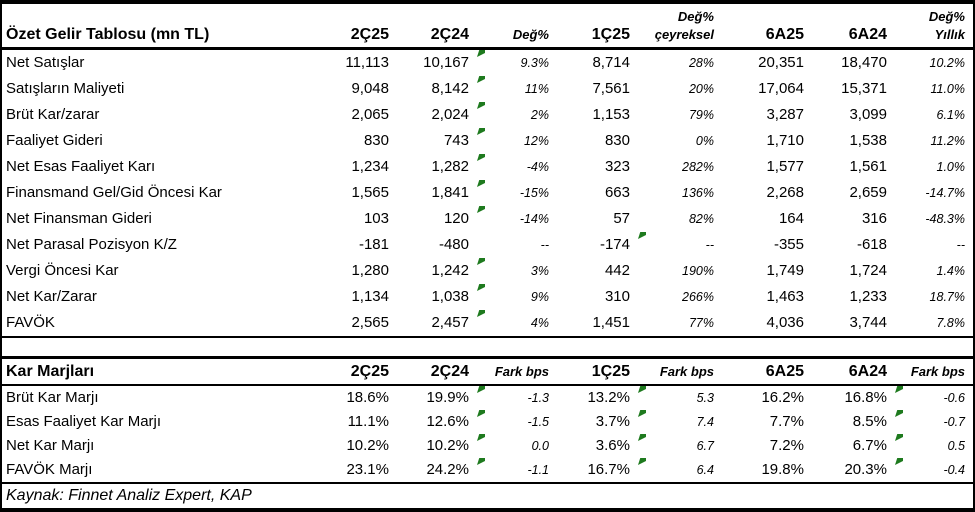 The image size is (975, 512). What do you see at coordinates (450, 166) in the screenshot?
I see `cell-value: 1,282` at bounding box center [450, 166].